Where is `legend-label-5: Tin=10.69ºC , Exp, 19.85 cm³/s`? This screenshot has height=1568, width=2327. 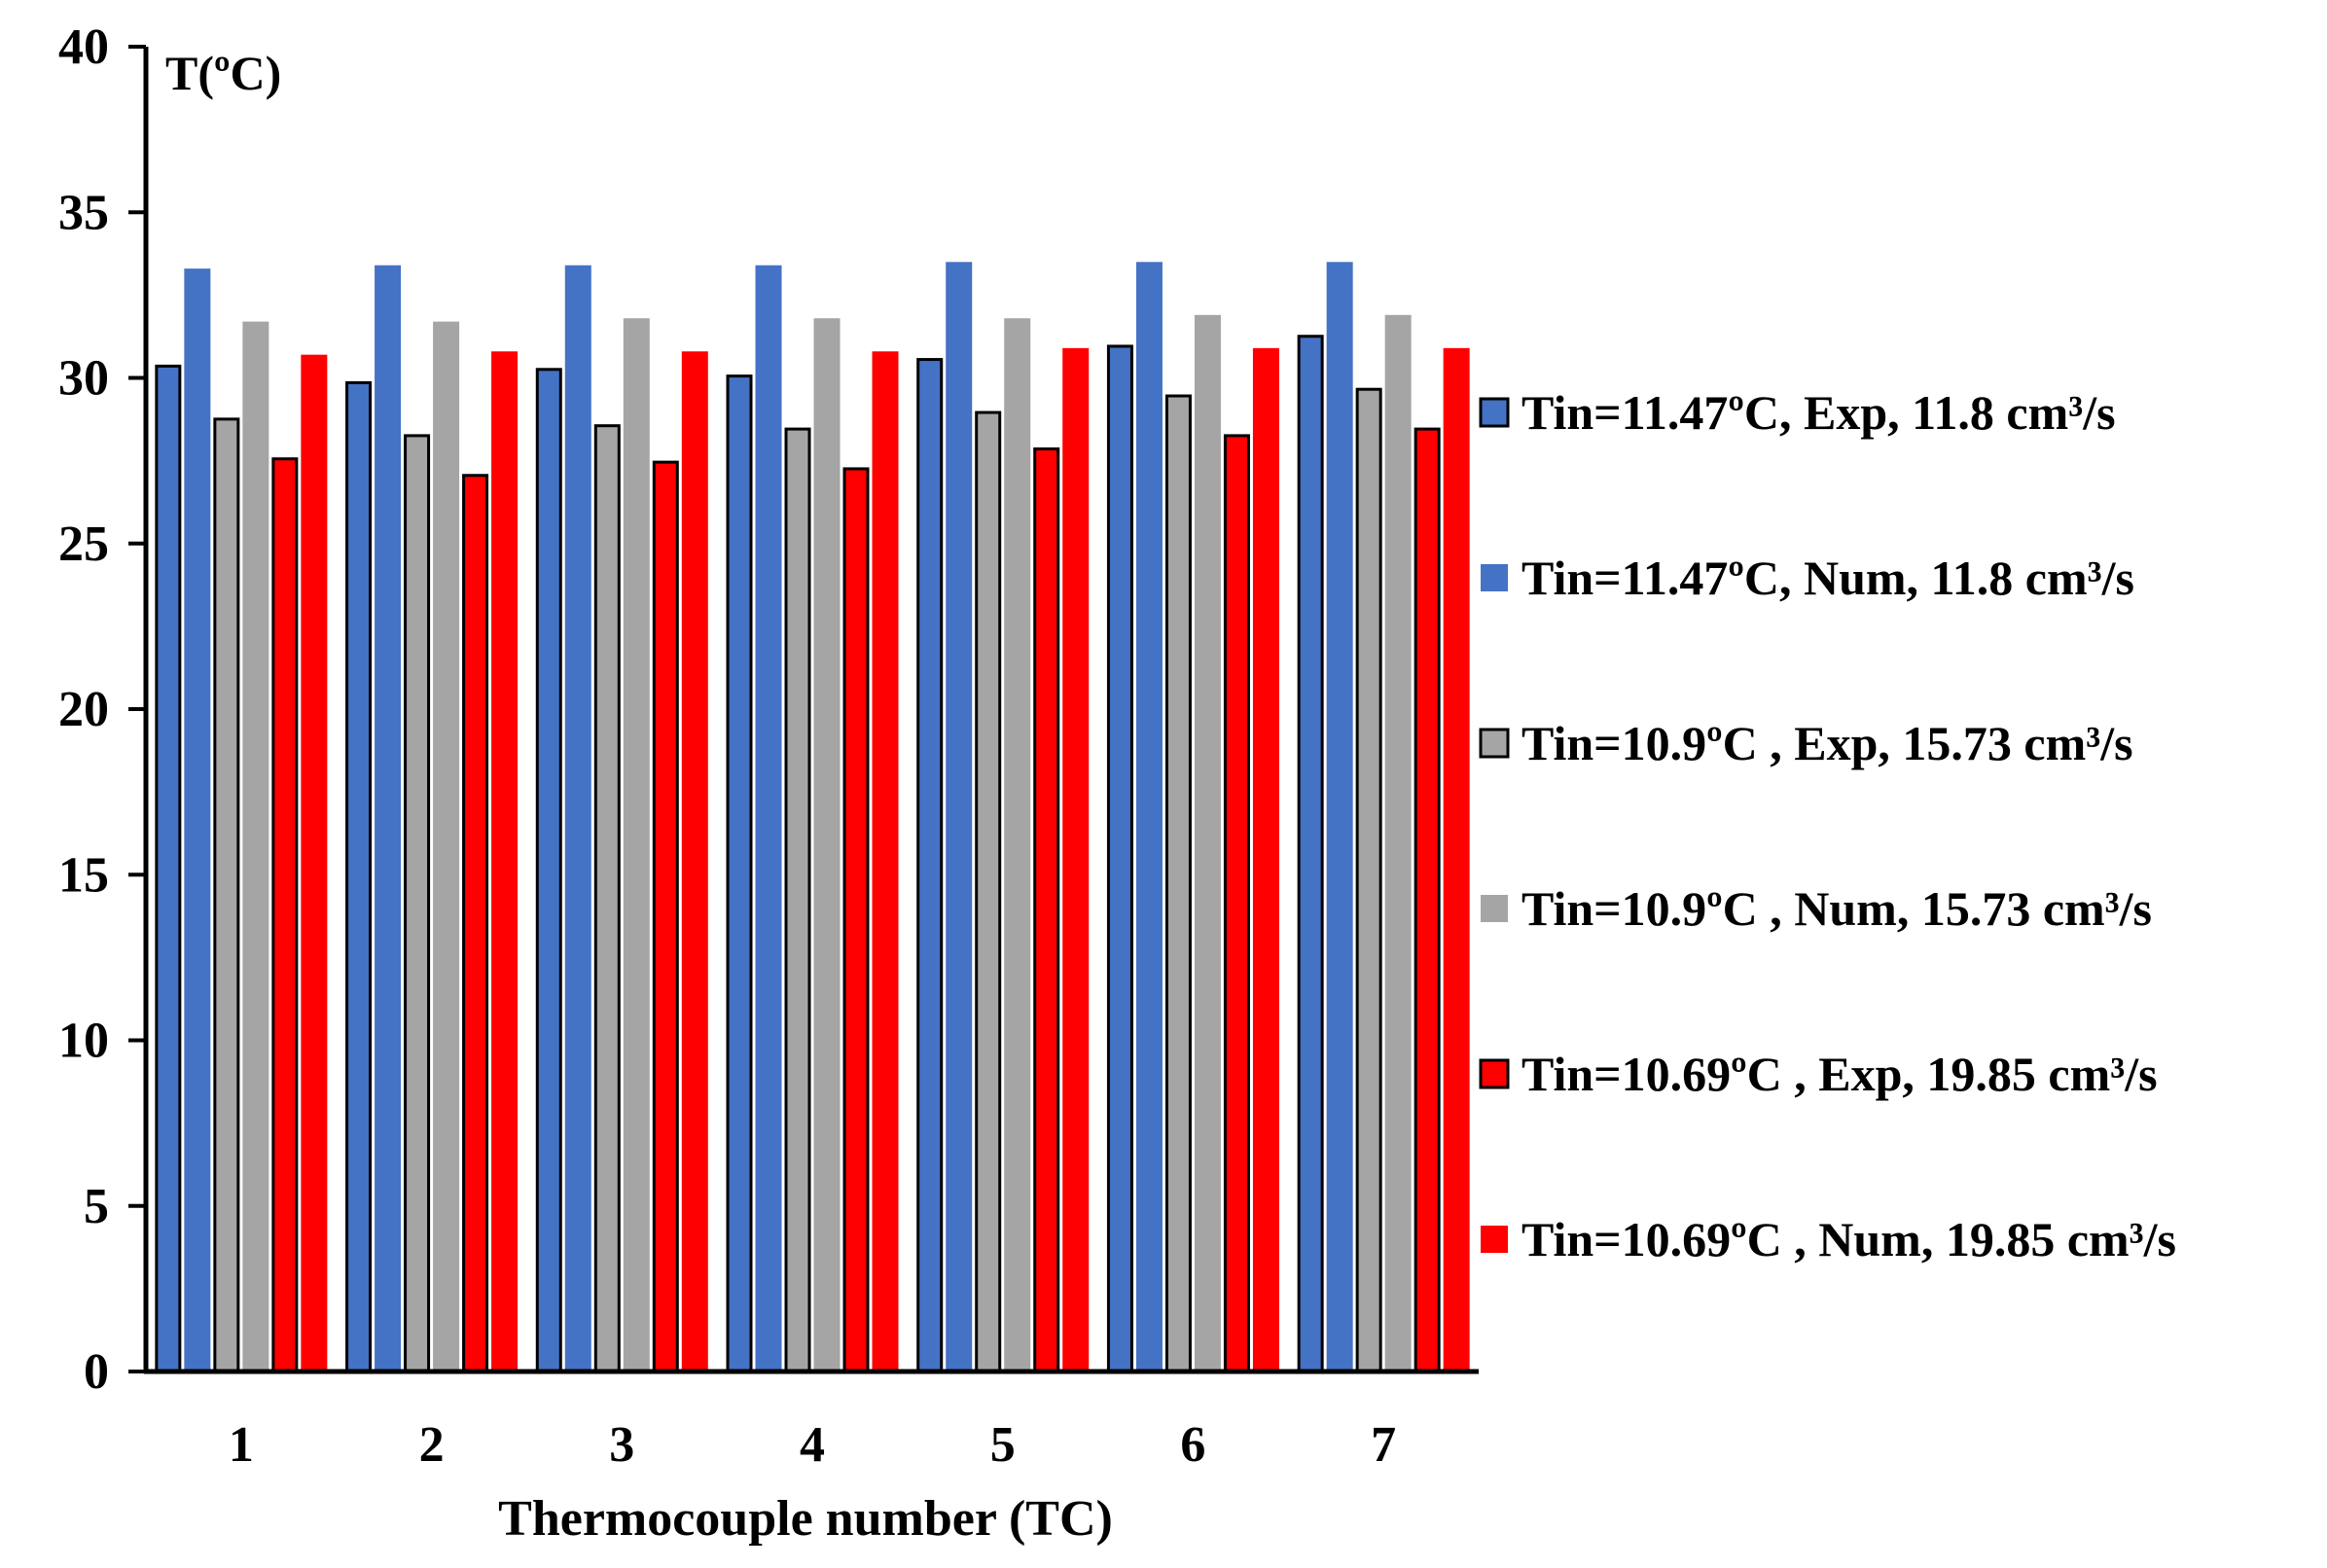 legend-label-5: Tin=10.69ºC , Exp, 19.85 cm³/s is located at coordinates (1840, 1074).